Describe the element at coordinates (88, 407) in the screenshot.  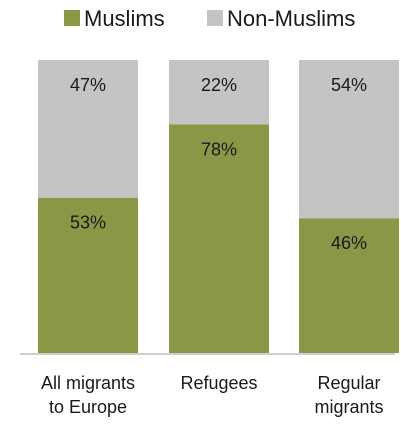
I see `category-label-0-line-1: to Europe` at that location.